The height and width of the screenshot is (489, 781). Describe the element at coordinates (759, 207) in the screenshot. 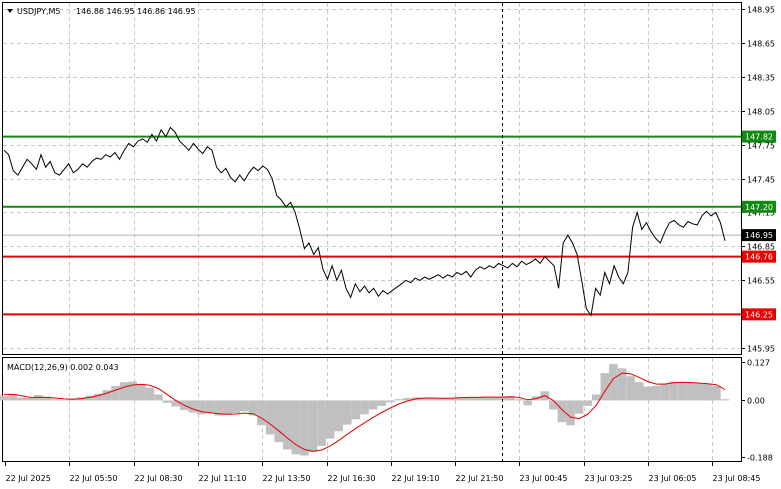

I see `level-tag-label: 147.20` at that location.